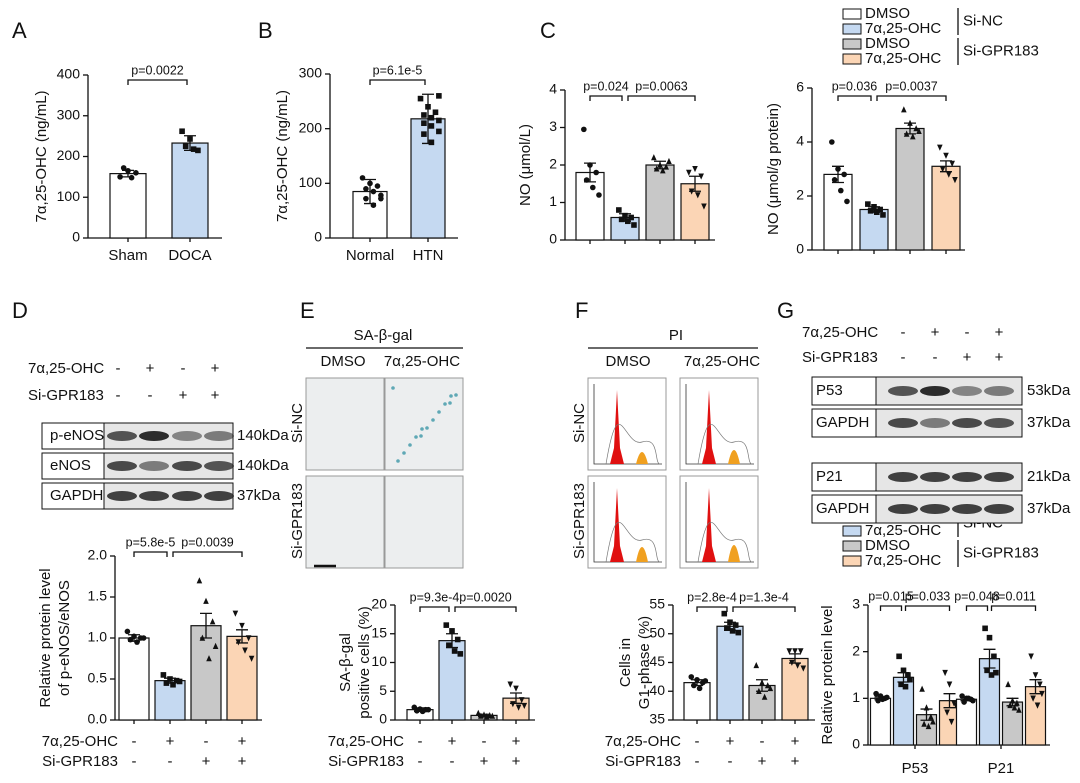 The width and height of the screenshot is (1080, 783). Describe the element at coordinates (398, 70) in the screenshot. I see `p-value: p=6.1e-5` at that location.